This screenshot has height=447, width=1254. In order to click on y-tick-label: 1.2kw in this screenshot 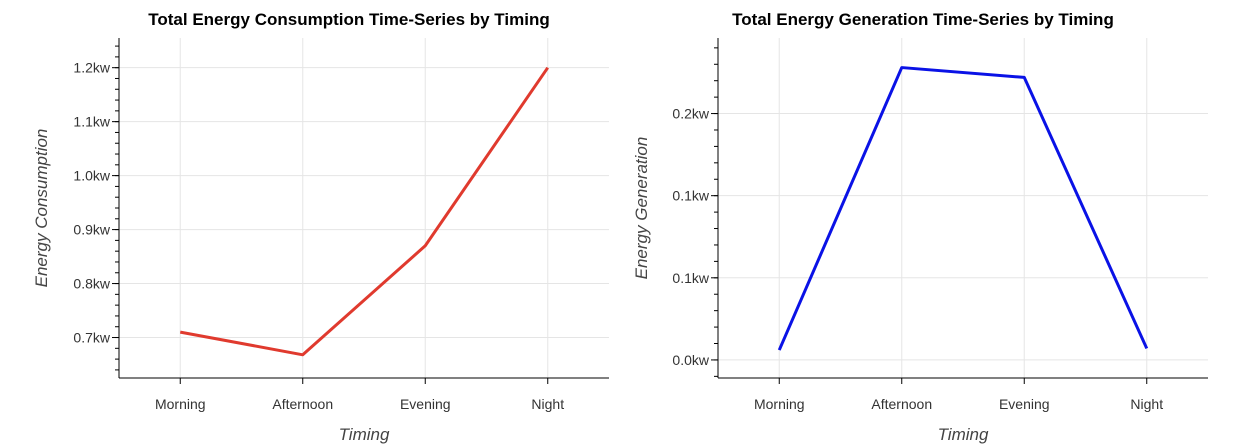, I will do `click(91, 68)`.